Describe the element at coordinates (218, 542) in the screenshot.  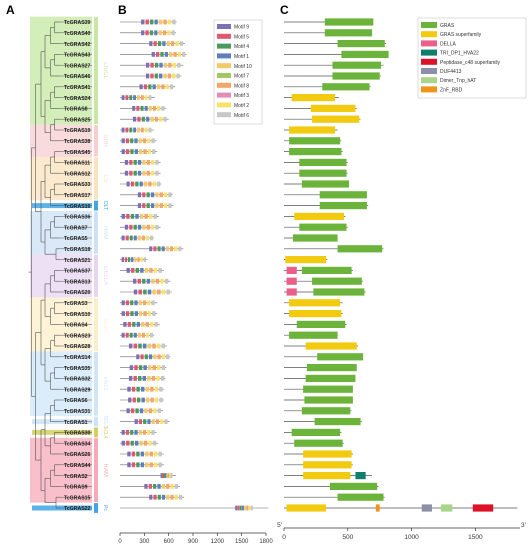
I see `axis-b-tick-label: 1200` at that location.